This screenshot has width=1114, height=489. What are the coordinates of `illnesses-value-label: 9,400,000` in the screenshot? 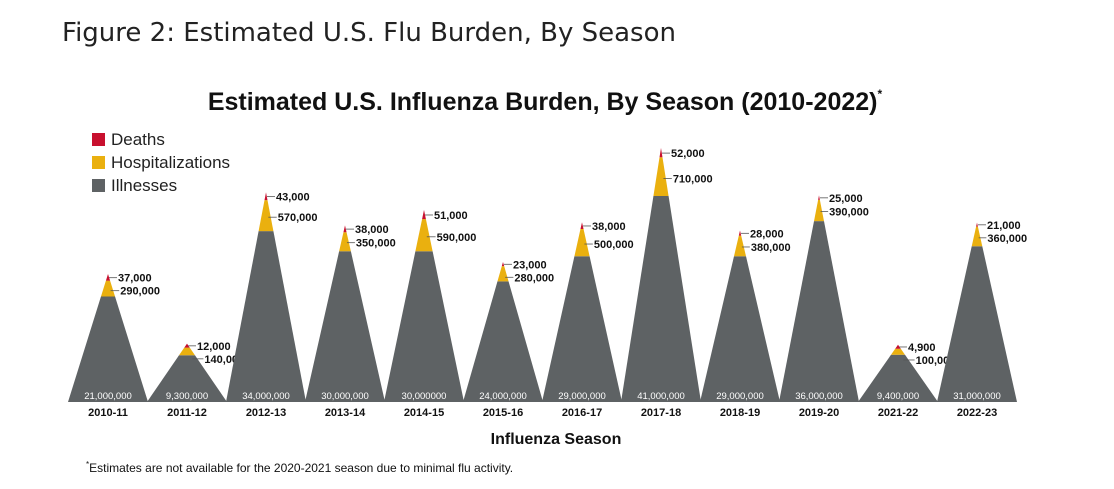 It's located at (898, 396).